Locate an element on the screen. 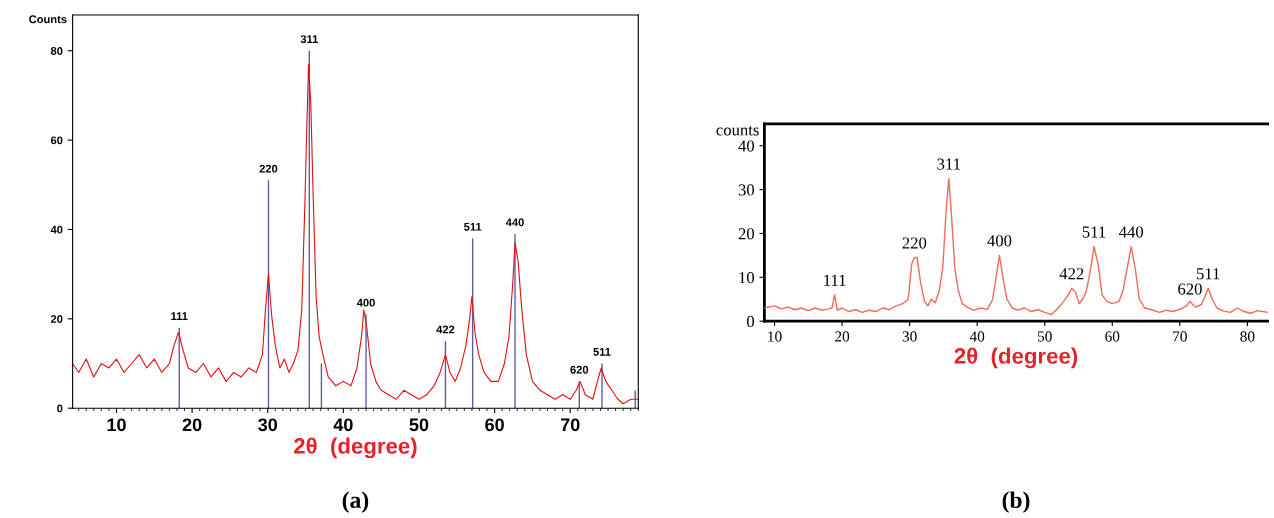 The height and width of the screenshot is (518, 1274). x-tick-label: 80 is located at coordinates (1247, 336).